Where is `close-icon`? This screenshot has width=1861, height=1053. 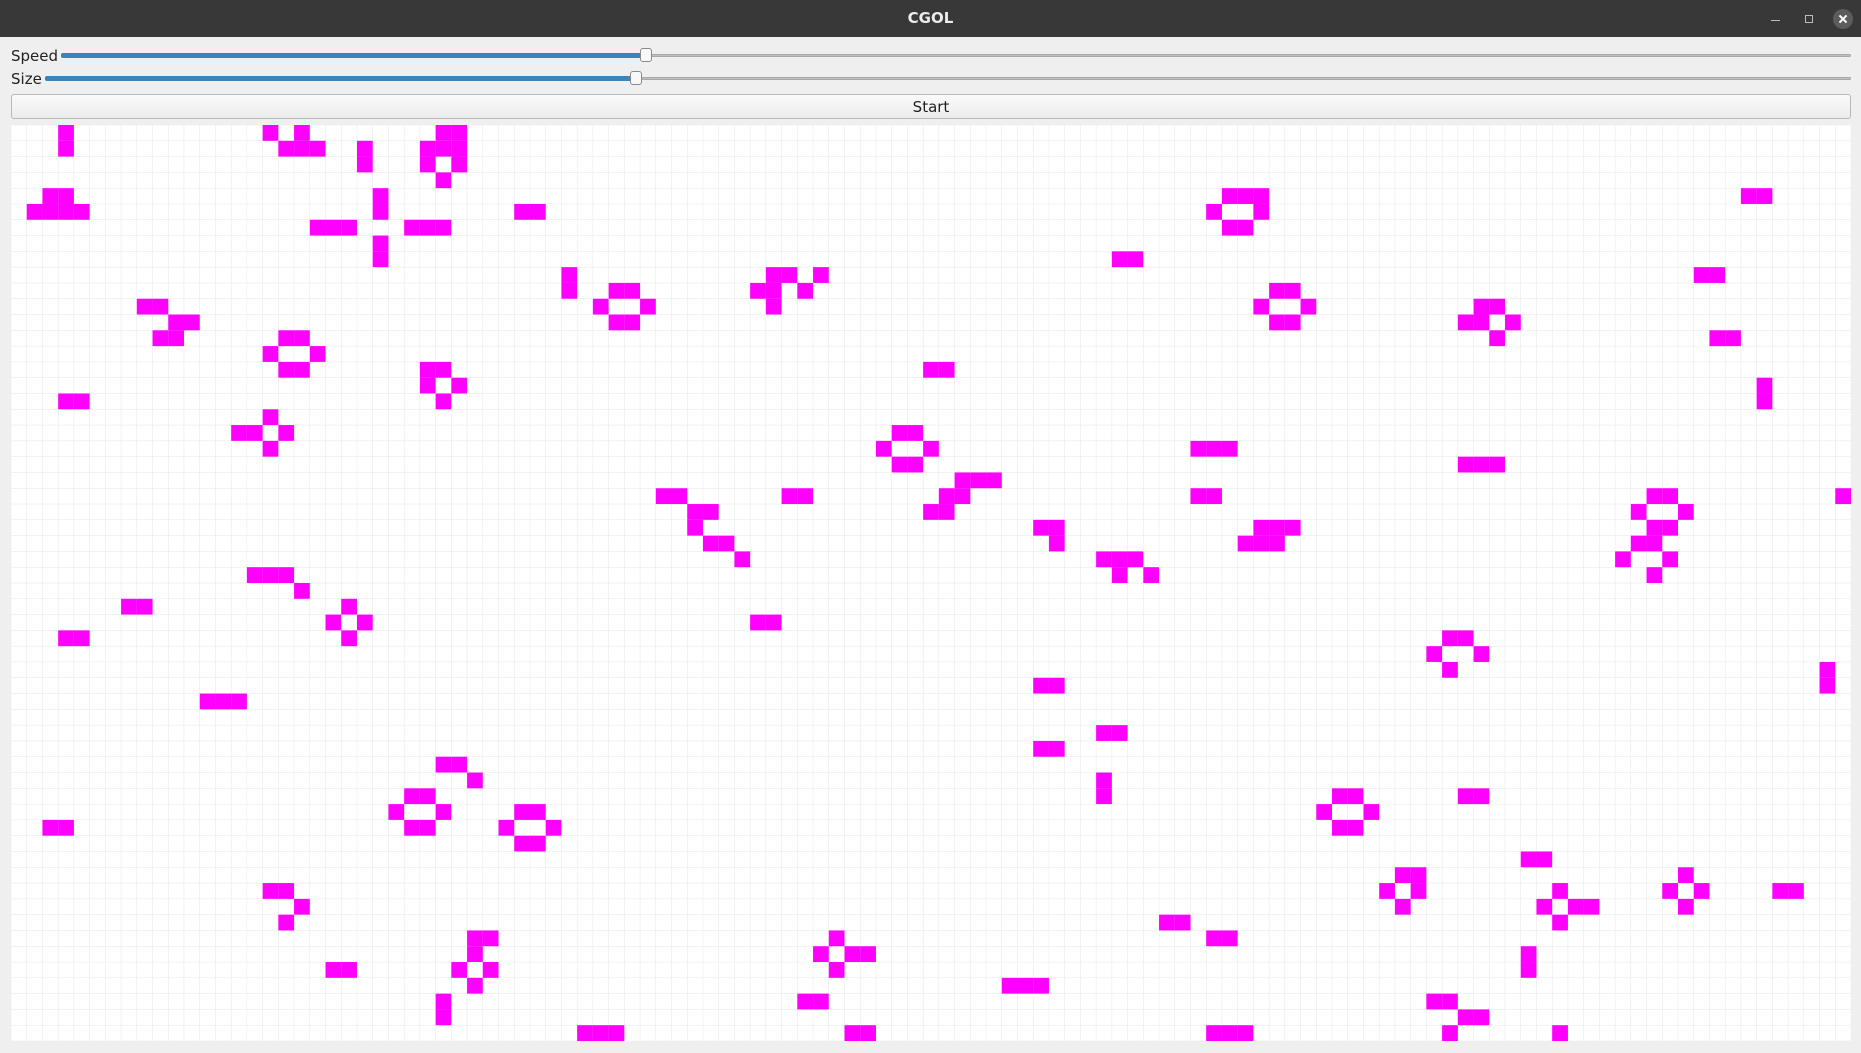 close-icon is located at coordinates (1843, 19).